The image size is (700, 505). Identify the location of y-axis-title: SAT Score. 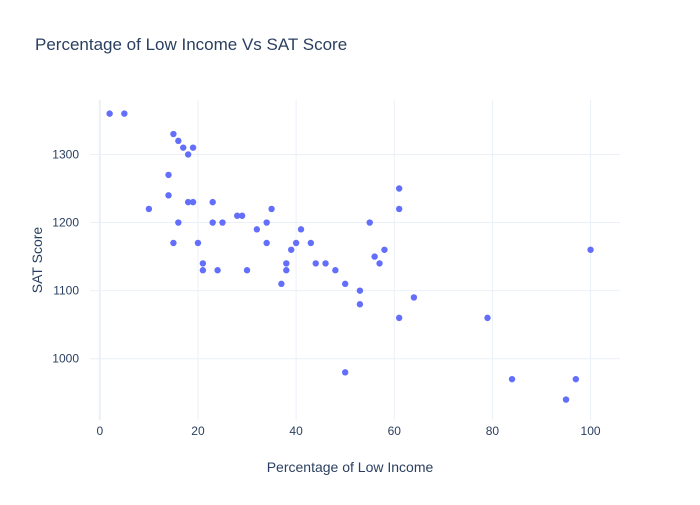
(37, 260).